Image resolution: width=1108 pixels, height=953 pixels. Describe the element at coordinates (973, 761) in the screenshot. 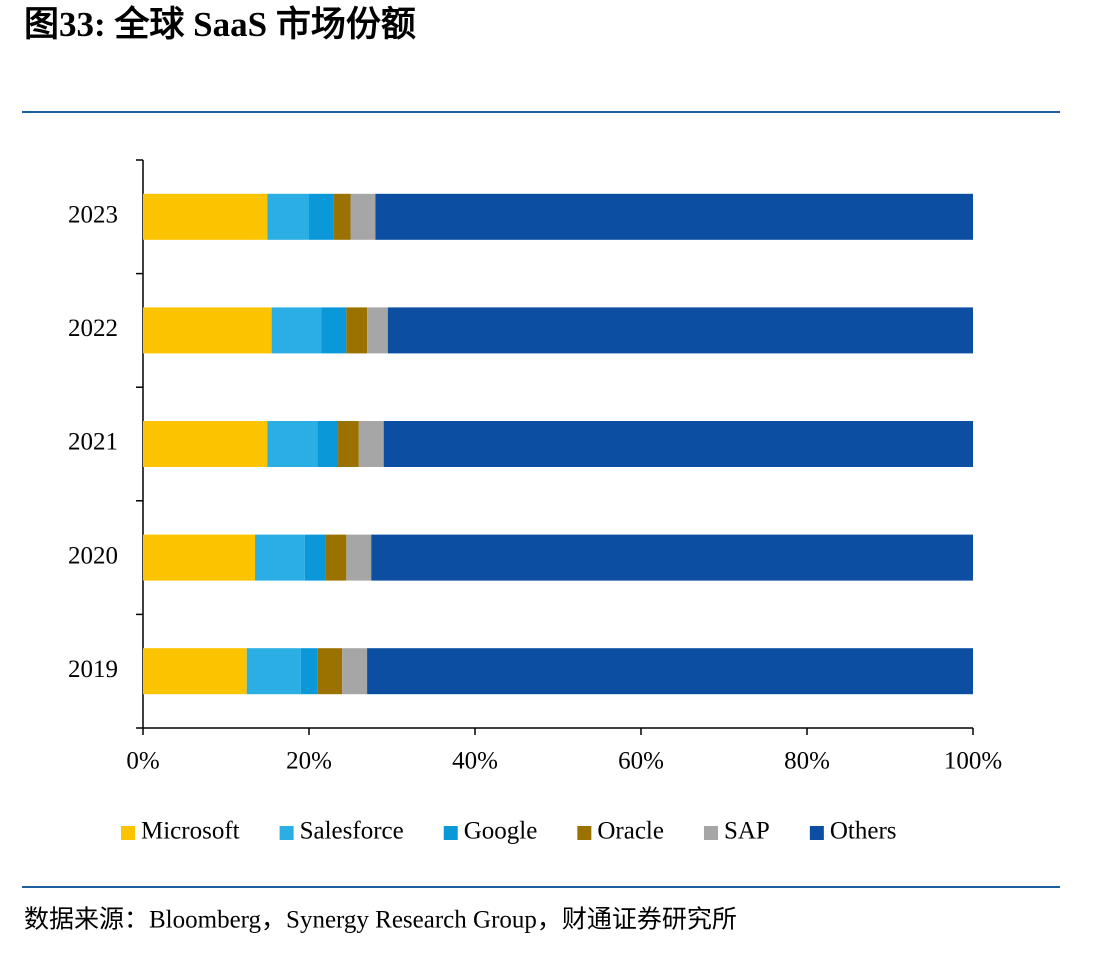

I see `x-tick-label: 100%` at that location.